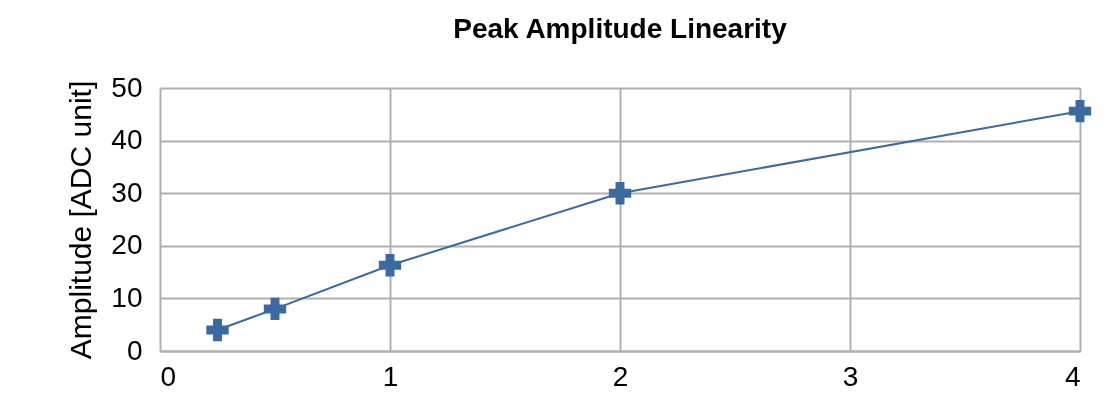 The height and width of the screenshot is (412, 1113). Describe the element at coordinates (168, 376) in the screenshot. I see `x-tick-label: 0` at that location.